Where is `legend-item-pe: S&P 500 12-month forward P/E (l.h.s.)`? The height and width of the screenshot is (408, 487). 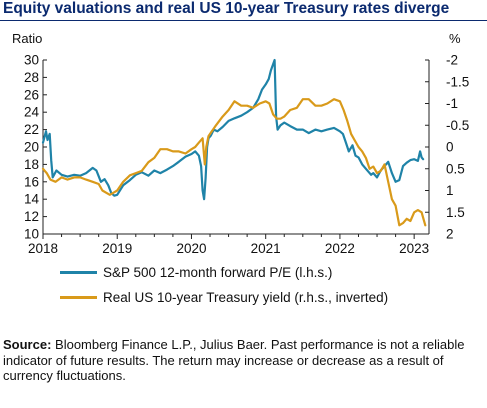 legend-item-pe: S&P 500 12-month forward P/E (l.h.s.) is located at coordinates (196, 272).